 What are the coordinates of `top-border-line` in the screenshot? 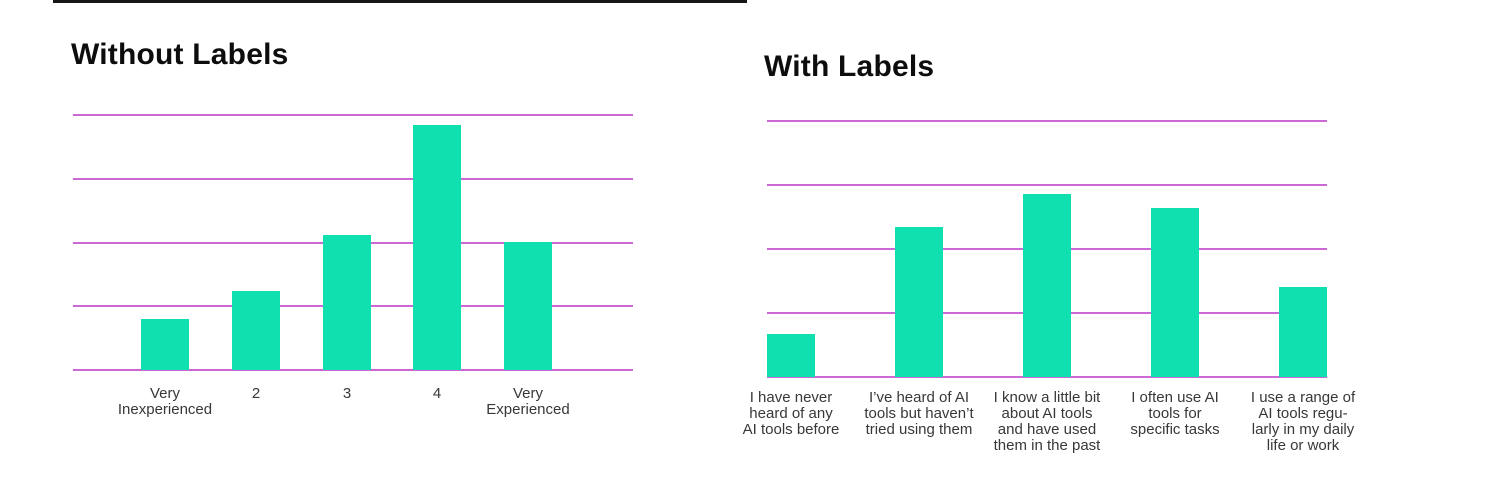 It's located at (400, 1).